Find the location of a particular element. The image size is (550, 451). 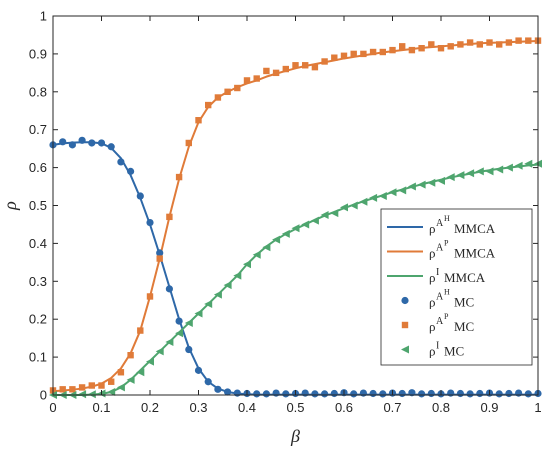

legend-entry: ρ I MC is located at coordinates (432, 350).